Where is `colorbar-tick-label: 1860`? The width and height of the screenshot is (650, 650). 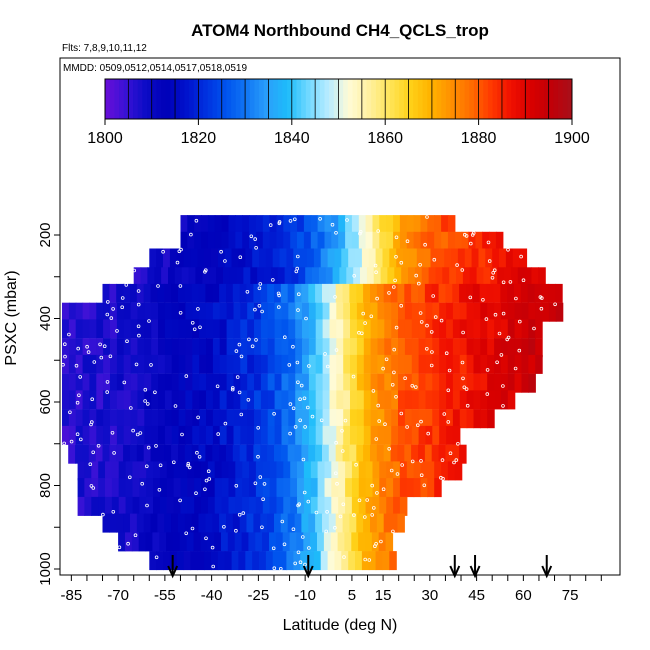
colorbar-tick-label: 1860 is located at coordinates (385, 138).